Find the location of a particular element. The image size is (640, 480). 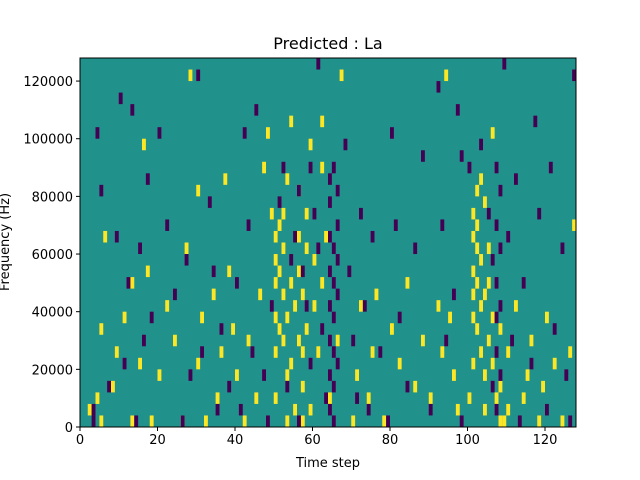

x-tick-label: 20 is located at coordinates (157, 440).